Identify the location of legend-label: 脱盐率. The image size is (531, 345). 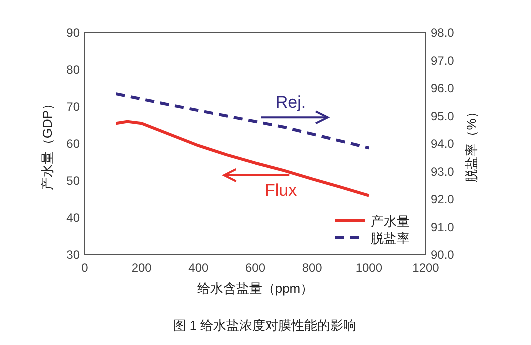
(390, 238).